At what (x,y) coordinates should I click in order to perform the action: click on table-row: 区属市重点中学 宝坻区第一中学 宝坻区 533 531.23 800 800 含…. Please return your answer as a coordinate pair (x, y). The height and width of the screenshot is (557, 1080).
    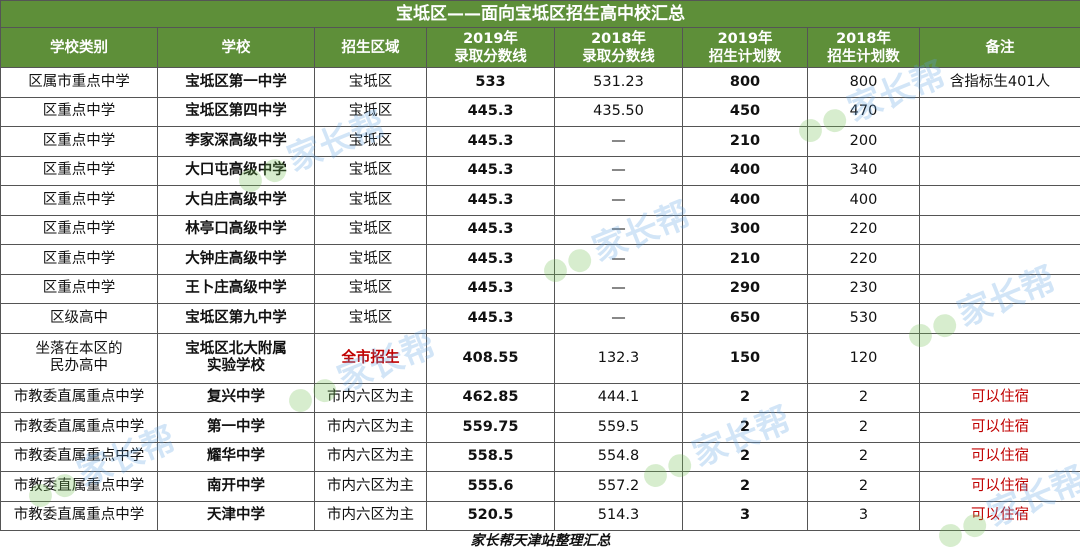
    Looking at the image, I should click on (540, 83).